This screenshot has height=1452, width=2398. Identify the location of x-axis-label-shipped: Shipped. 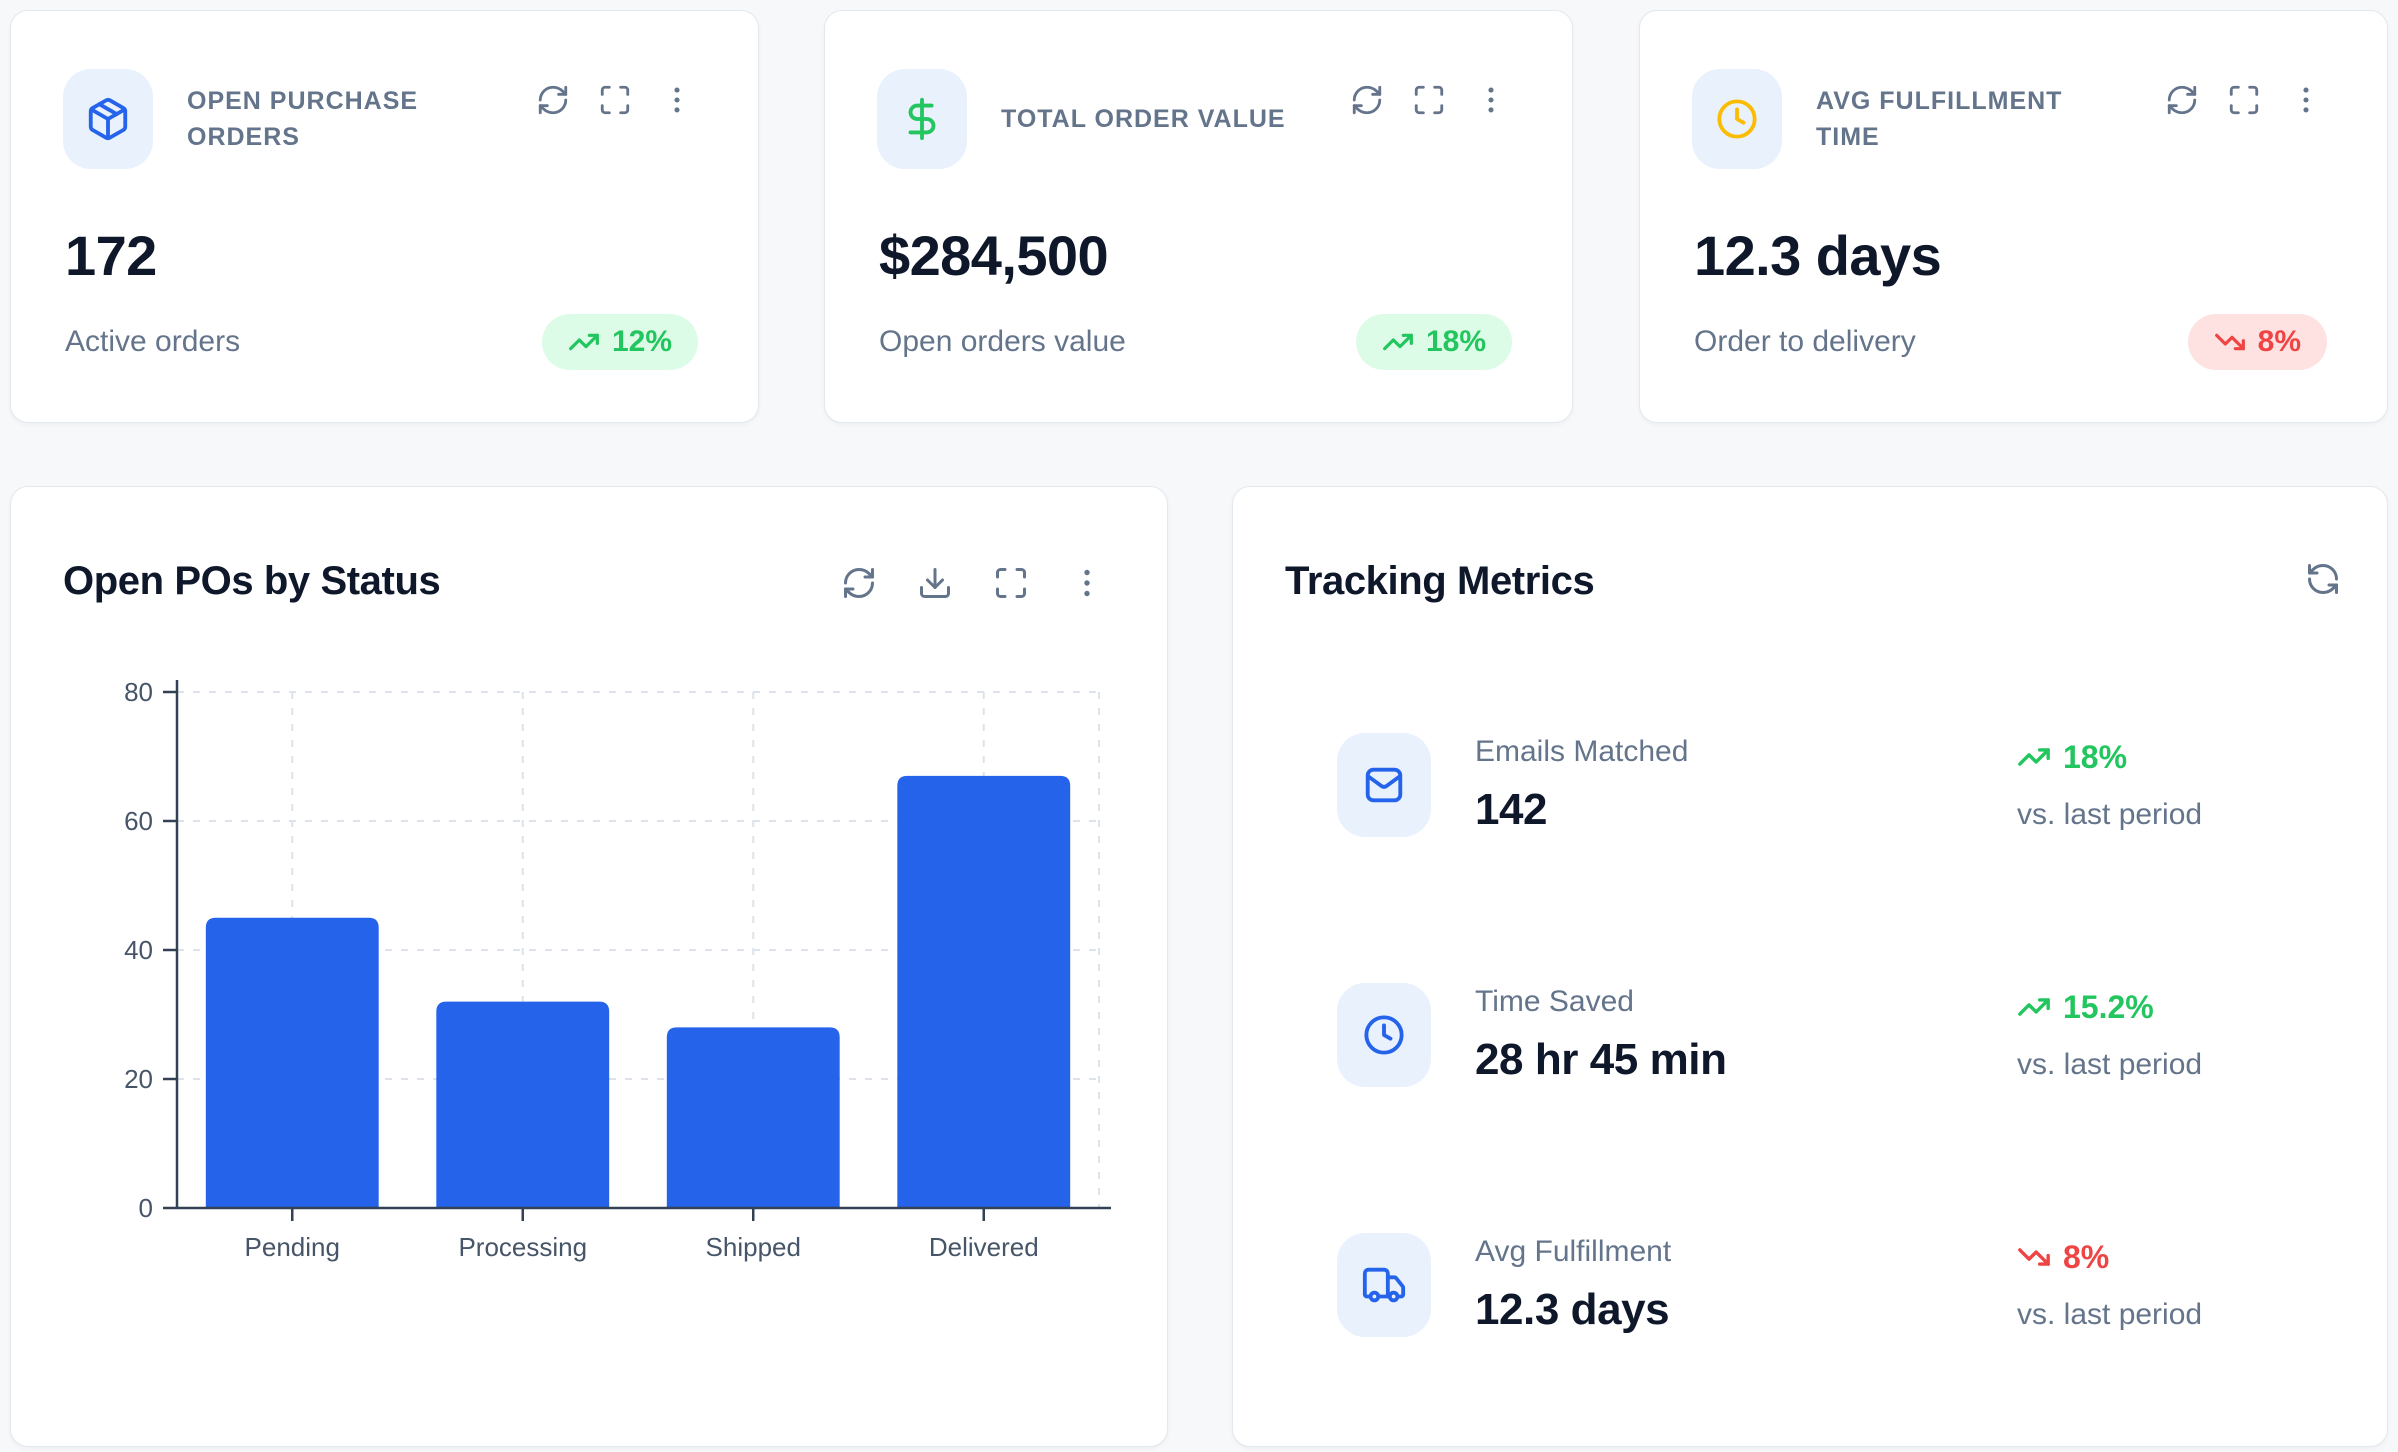
(753, 1247).